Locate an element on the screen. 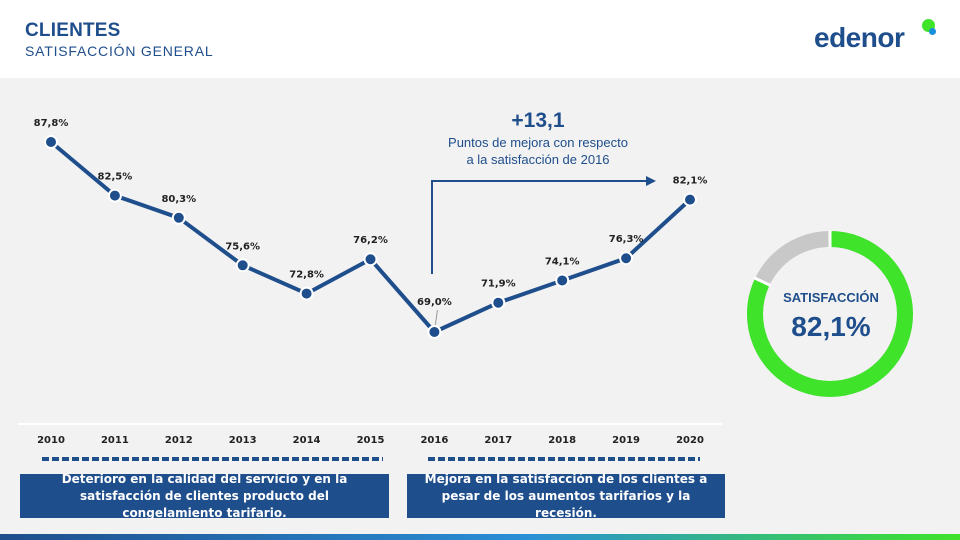  x-tick-label: 2011 is located at coordinates (115, 440).